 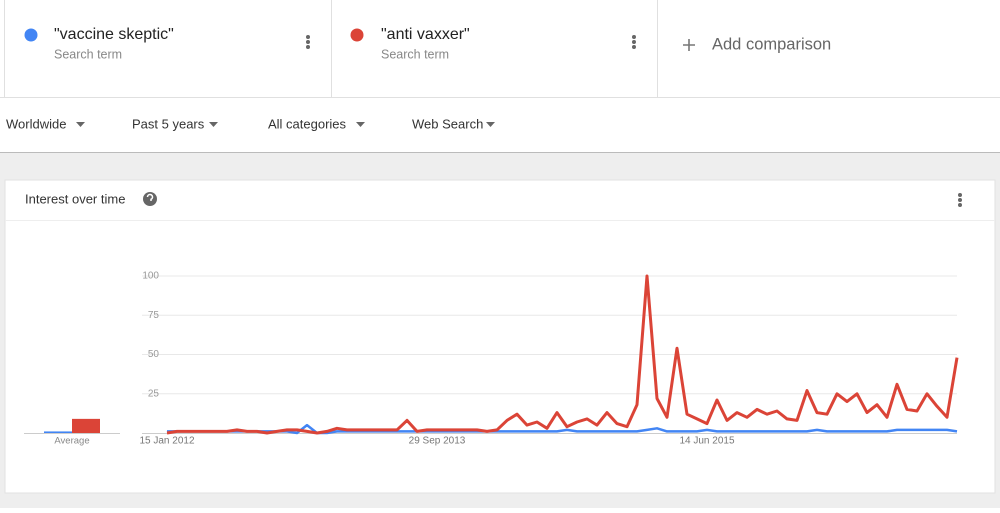 I want to click on help-glyph, so click(x=150, y=197).